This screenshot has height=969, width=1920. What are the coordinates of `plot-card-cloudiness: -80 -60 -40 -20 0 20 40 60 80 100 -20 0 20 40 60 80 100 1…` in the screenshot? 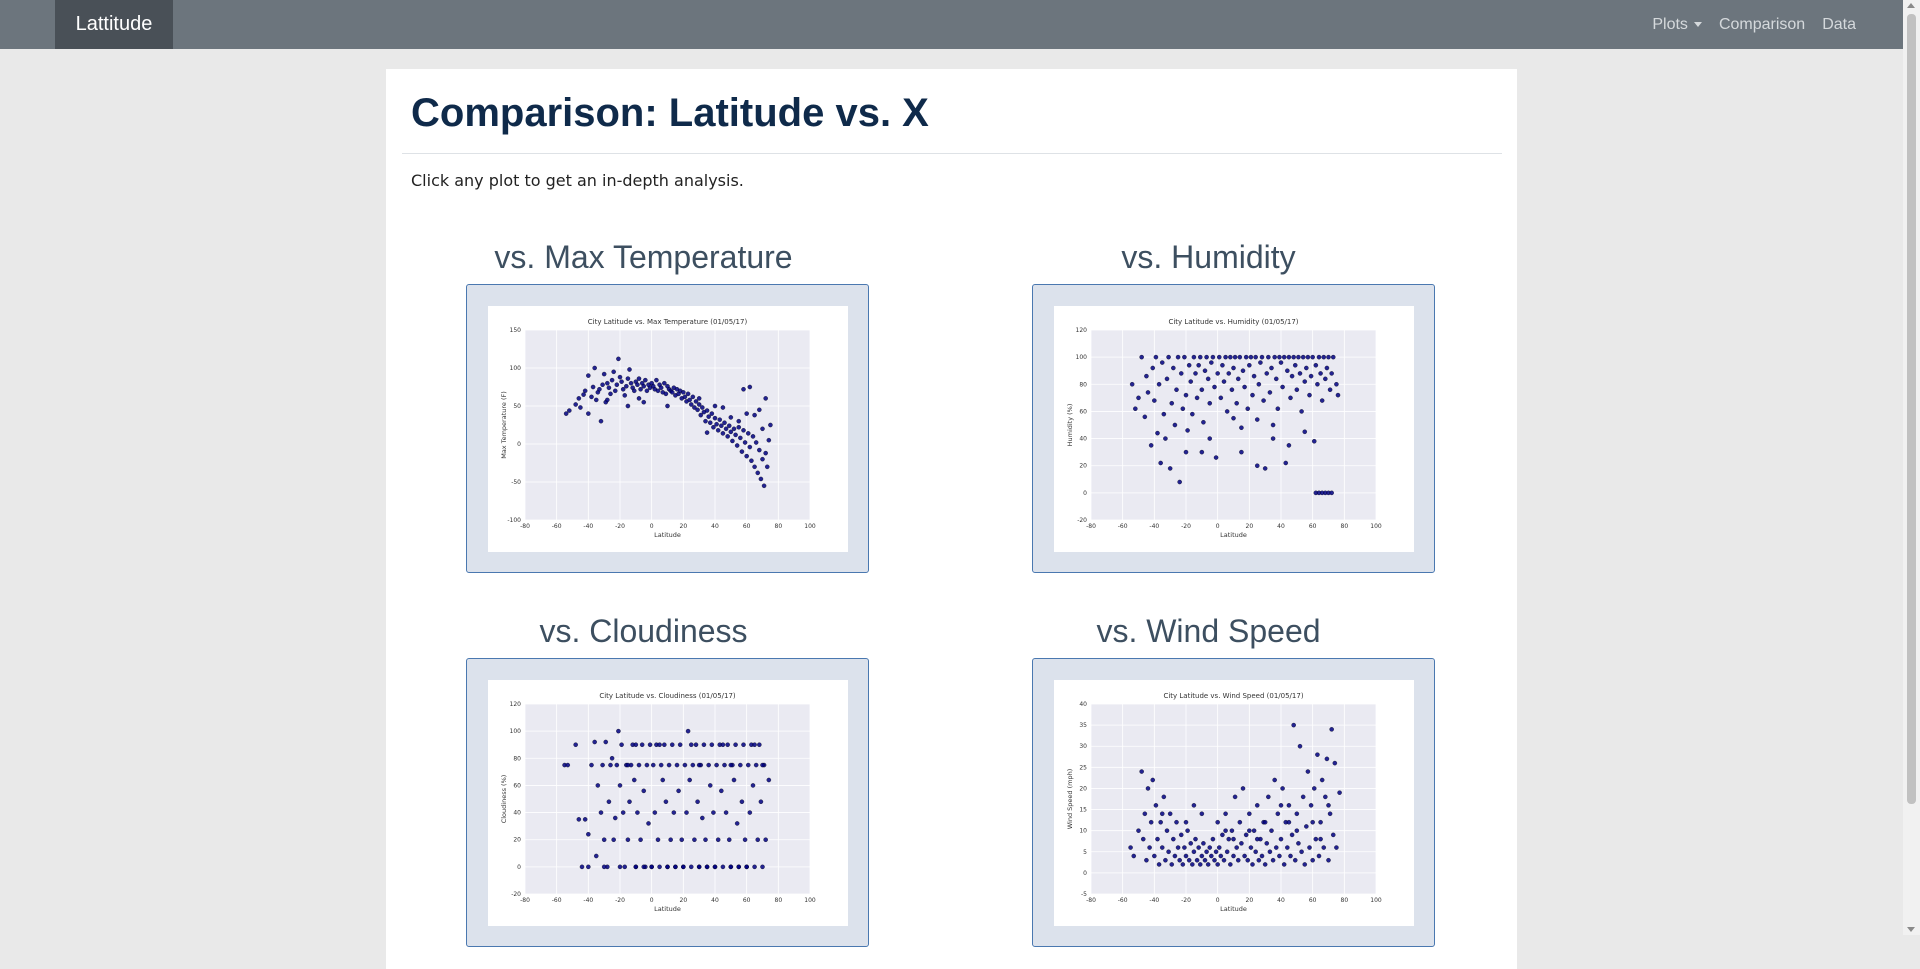 It's located at (667, 802).